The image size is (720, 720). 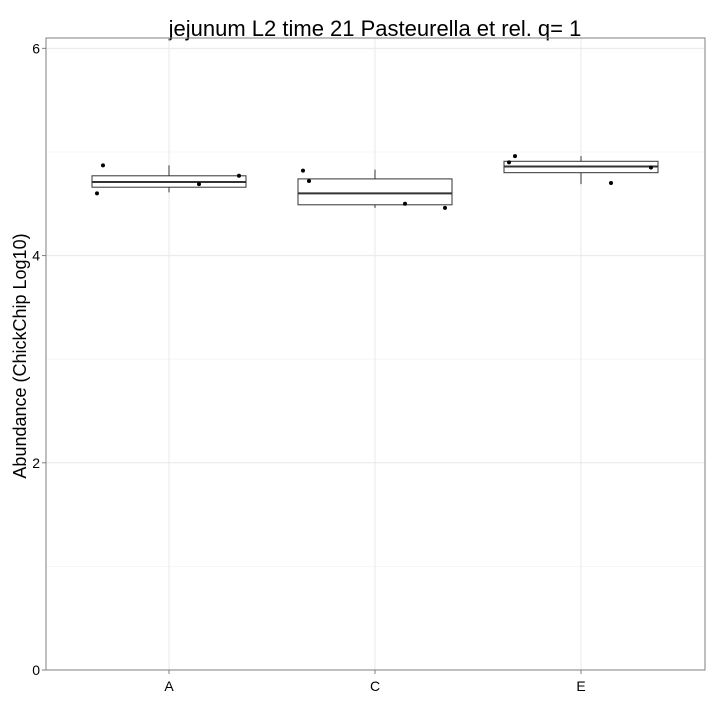 What do you see at coordinates (36, 463) in the screenshot?
I see `y-tick-label: 2` at bounding box center [36, 463].